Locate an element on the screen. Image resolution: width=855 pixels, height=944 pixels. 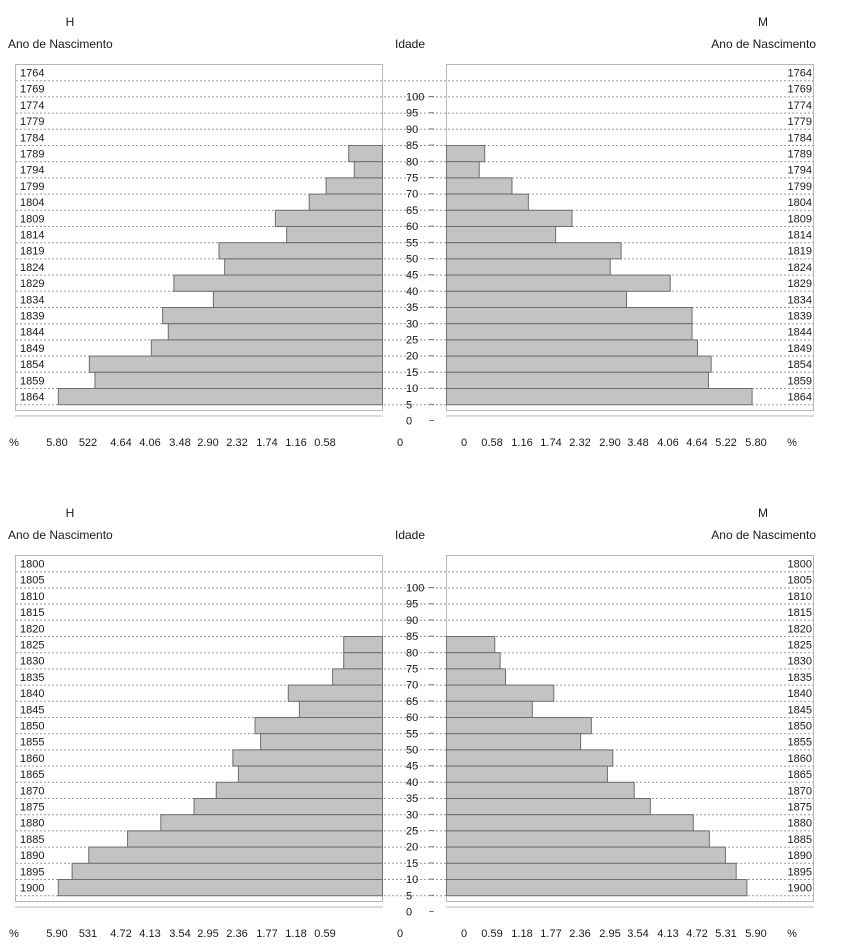
age-label: 0 is located at coordinates (409, 422).